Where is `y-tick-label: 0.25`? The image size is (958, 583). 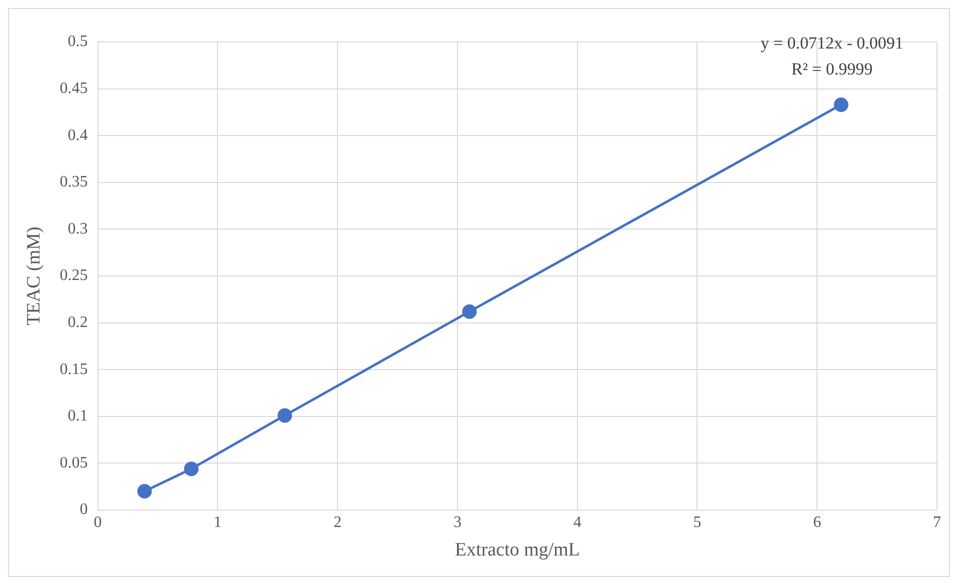 y-tick-label: 0.25 is located at coordinates (74, 275).